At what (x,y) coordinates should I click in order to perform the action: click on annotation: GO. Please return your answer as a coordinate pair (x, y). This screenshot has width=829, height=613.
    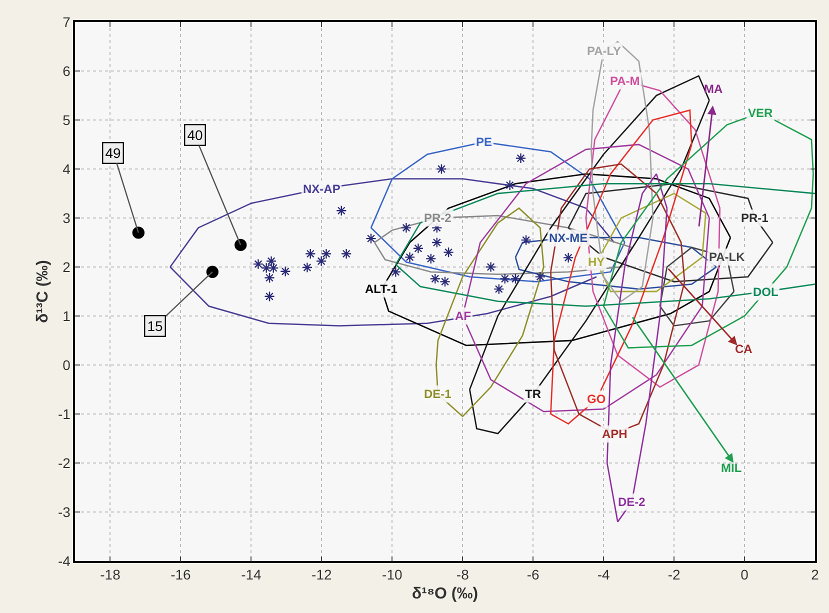
    Looking at the image, I should click on (596, 399).